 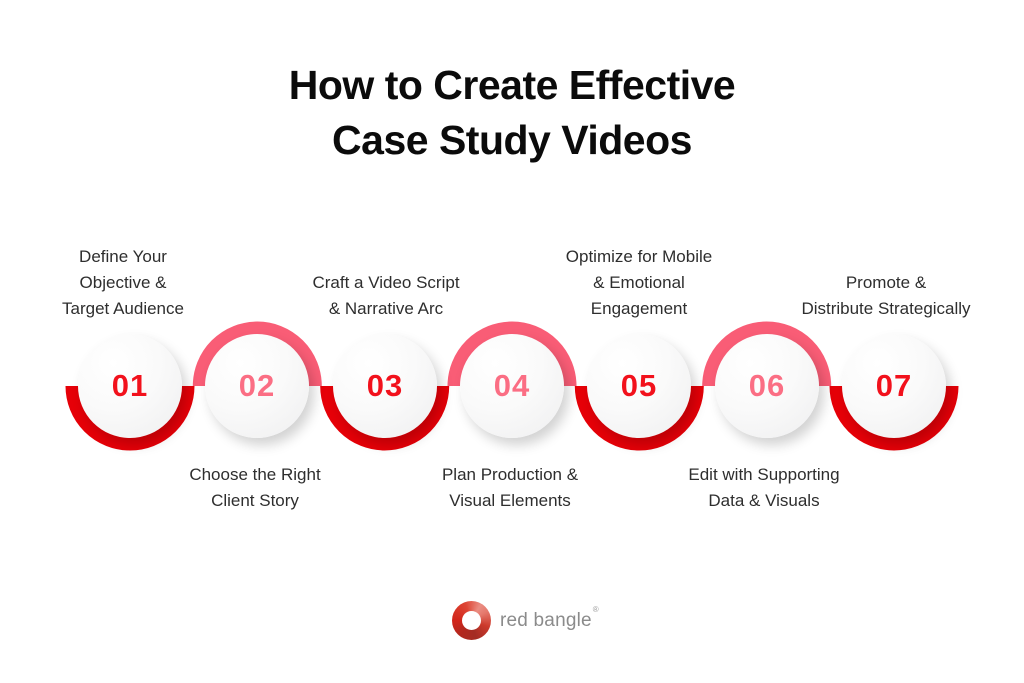 I want to click on step-number-5: 05, so click(x=639, y=385).